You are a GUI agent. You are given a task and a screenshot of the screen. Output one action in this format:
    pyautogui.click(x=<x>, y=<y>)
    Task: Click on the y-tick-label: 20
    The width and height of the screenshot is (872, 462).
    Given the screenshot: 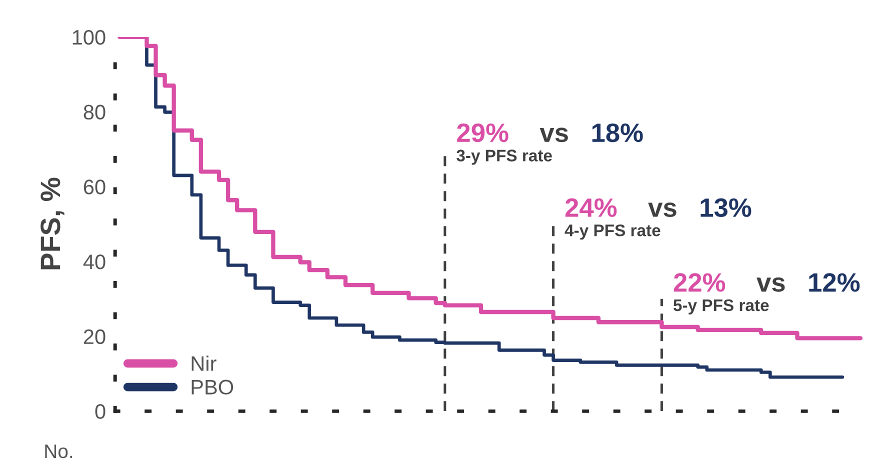 What is the action you would take?
    pyautogui.click(x=95, y=336)
    